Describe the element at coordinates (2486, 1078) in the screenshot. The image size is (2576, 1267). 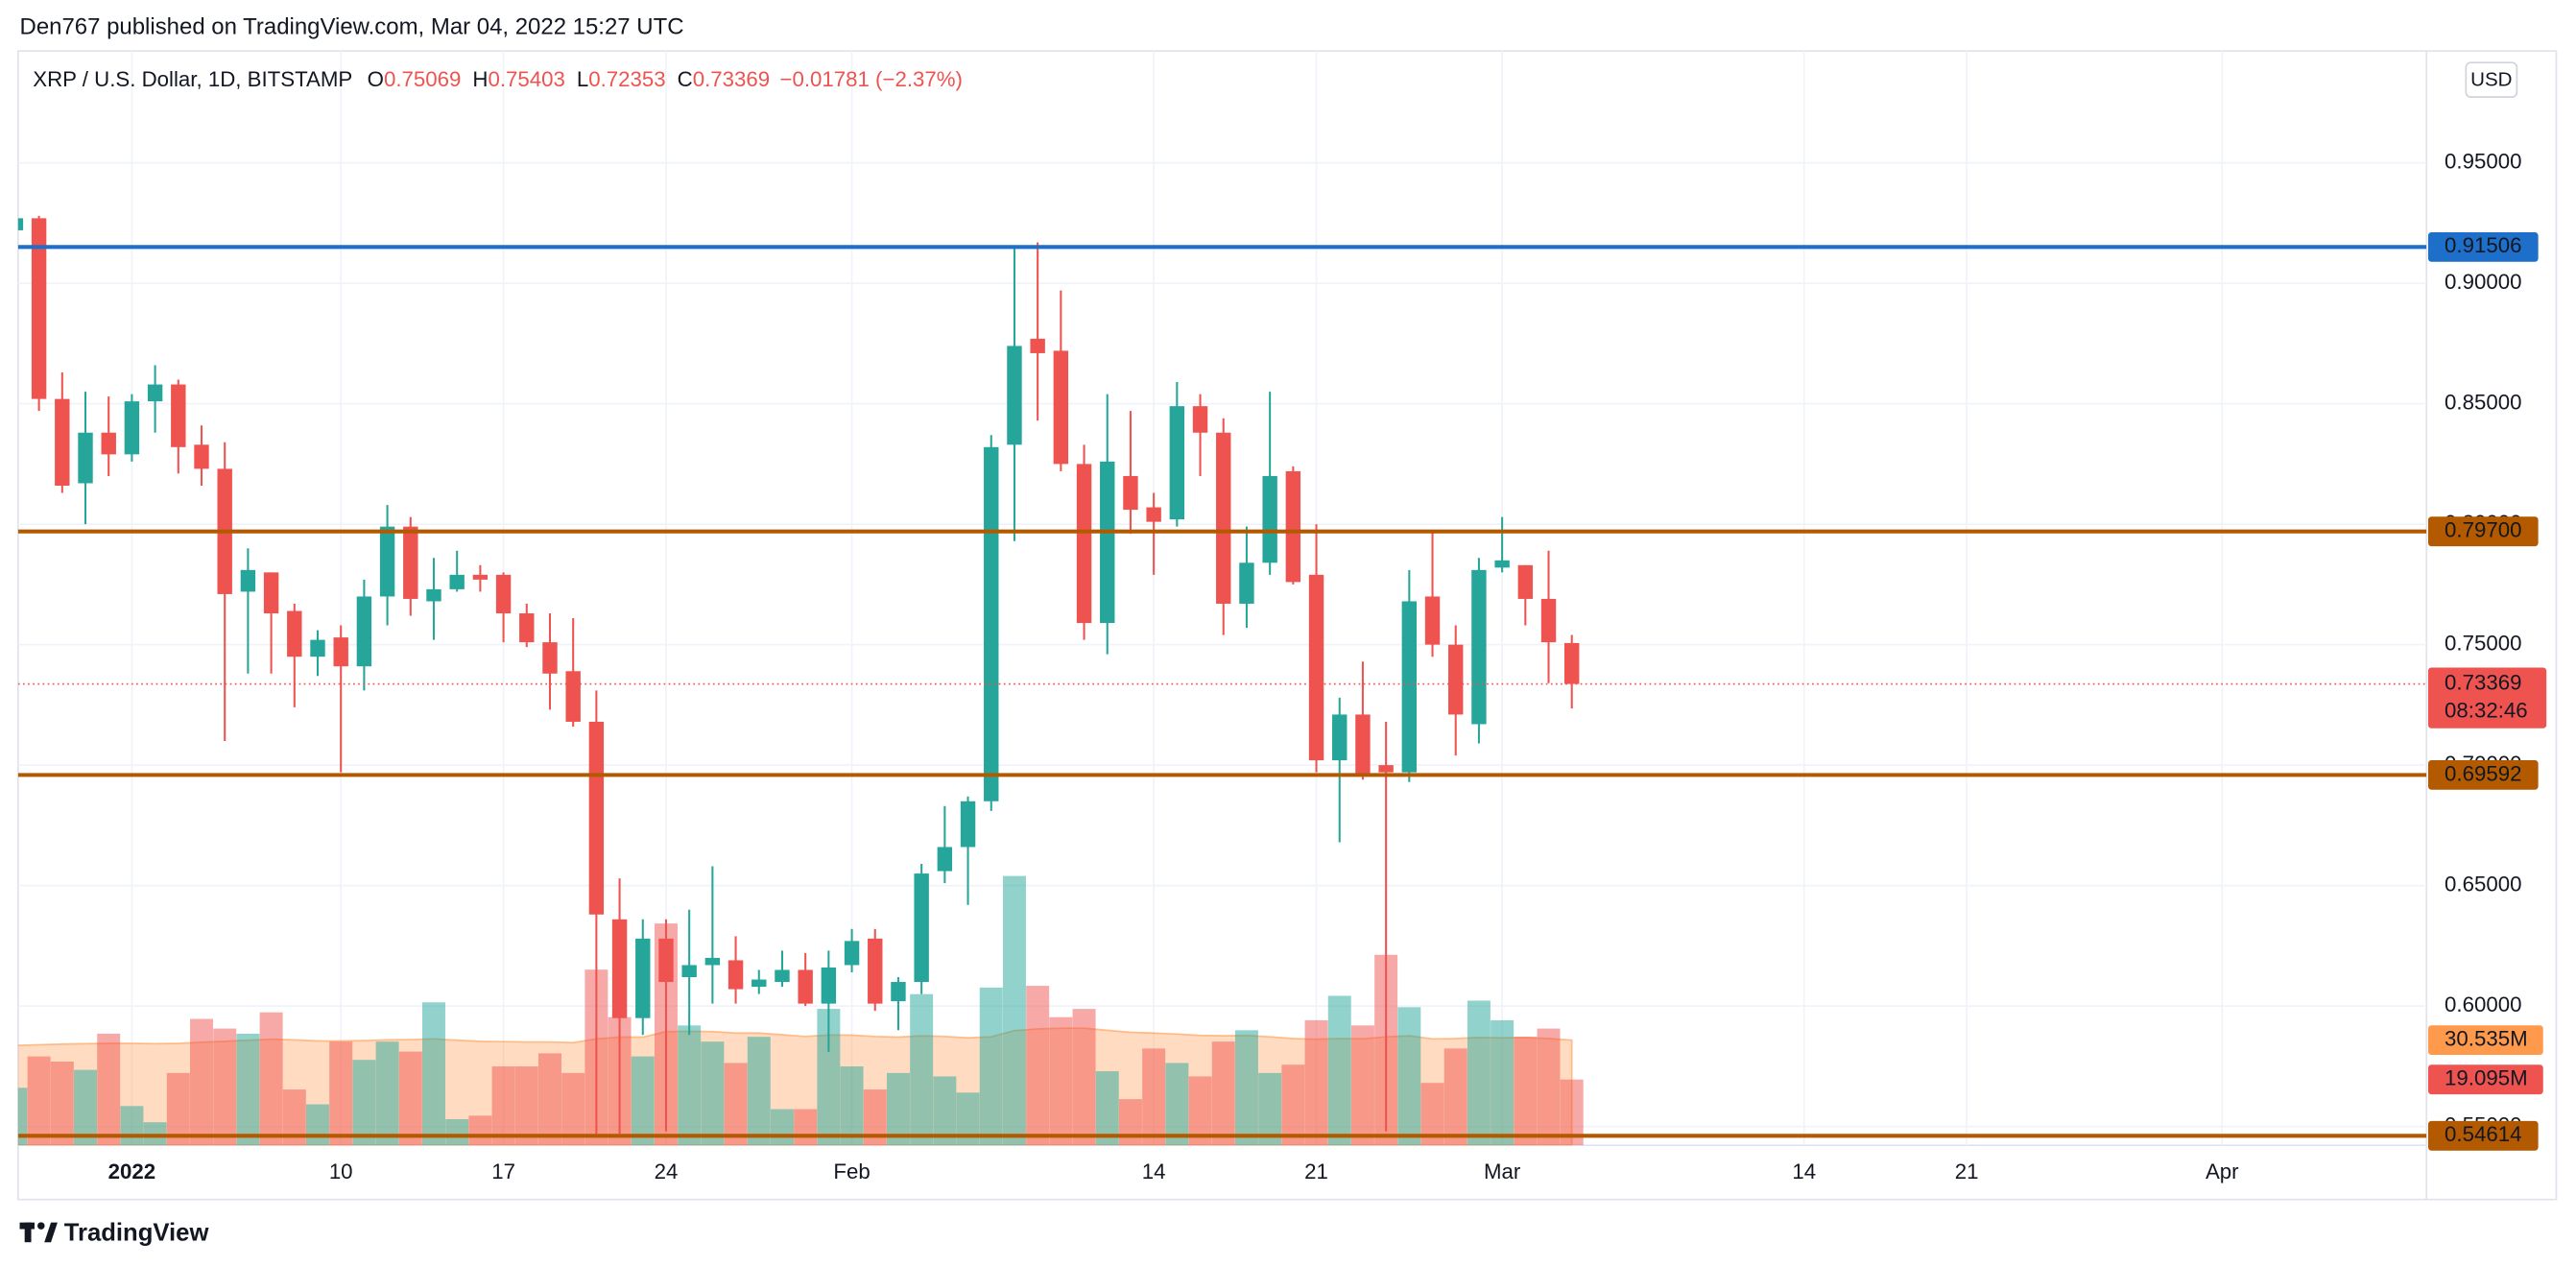
I see `volume-label: 19.095M` at that location.